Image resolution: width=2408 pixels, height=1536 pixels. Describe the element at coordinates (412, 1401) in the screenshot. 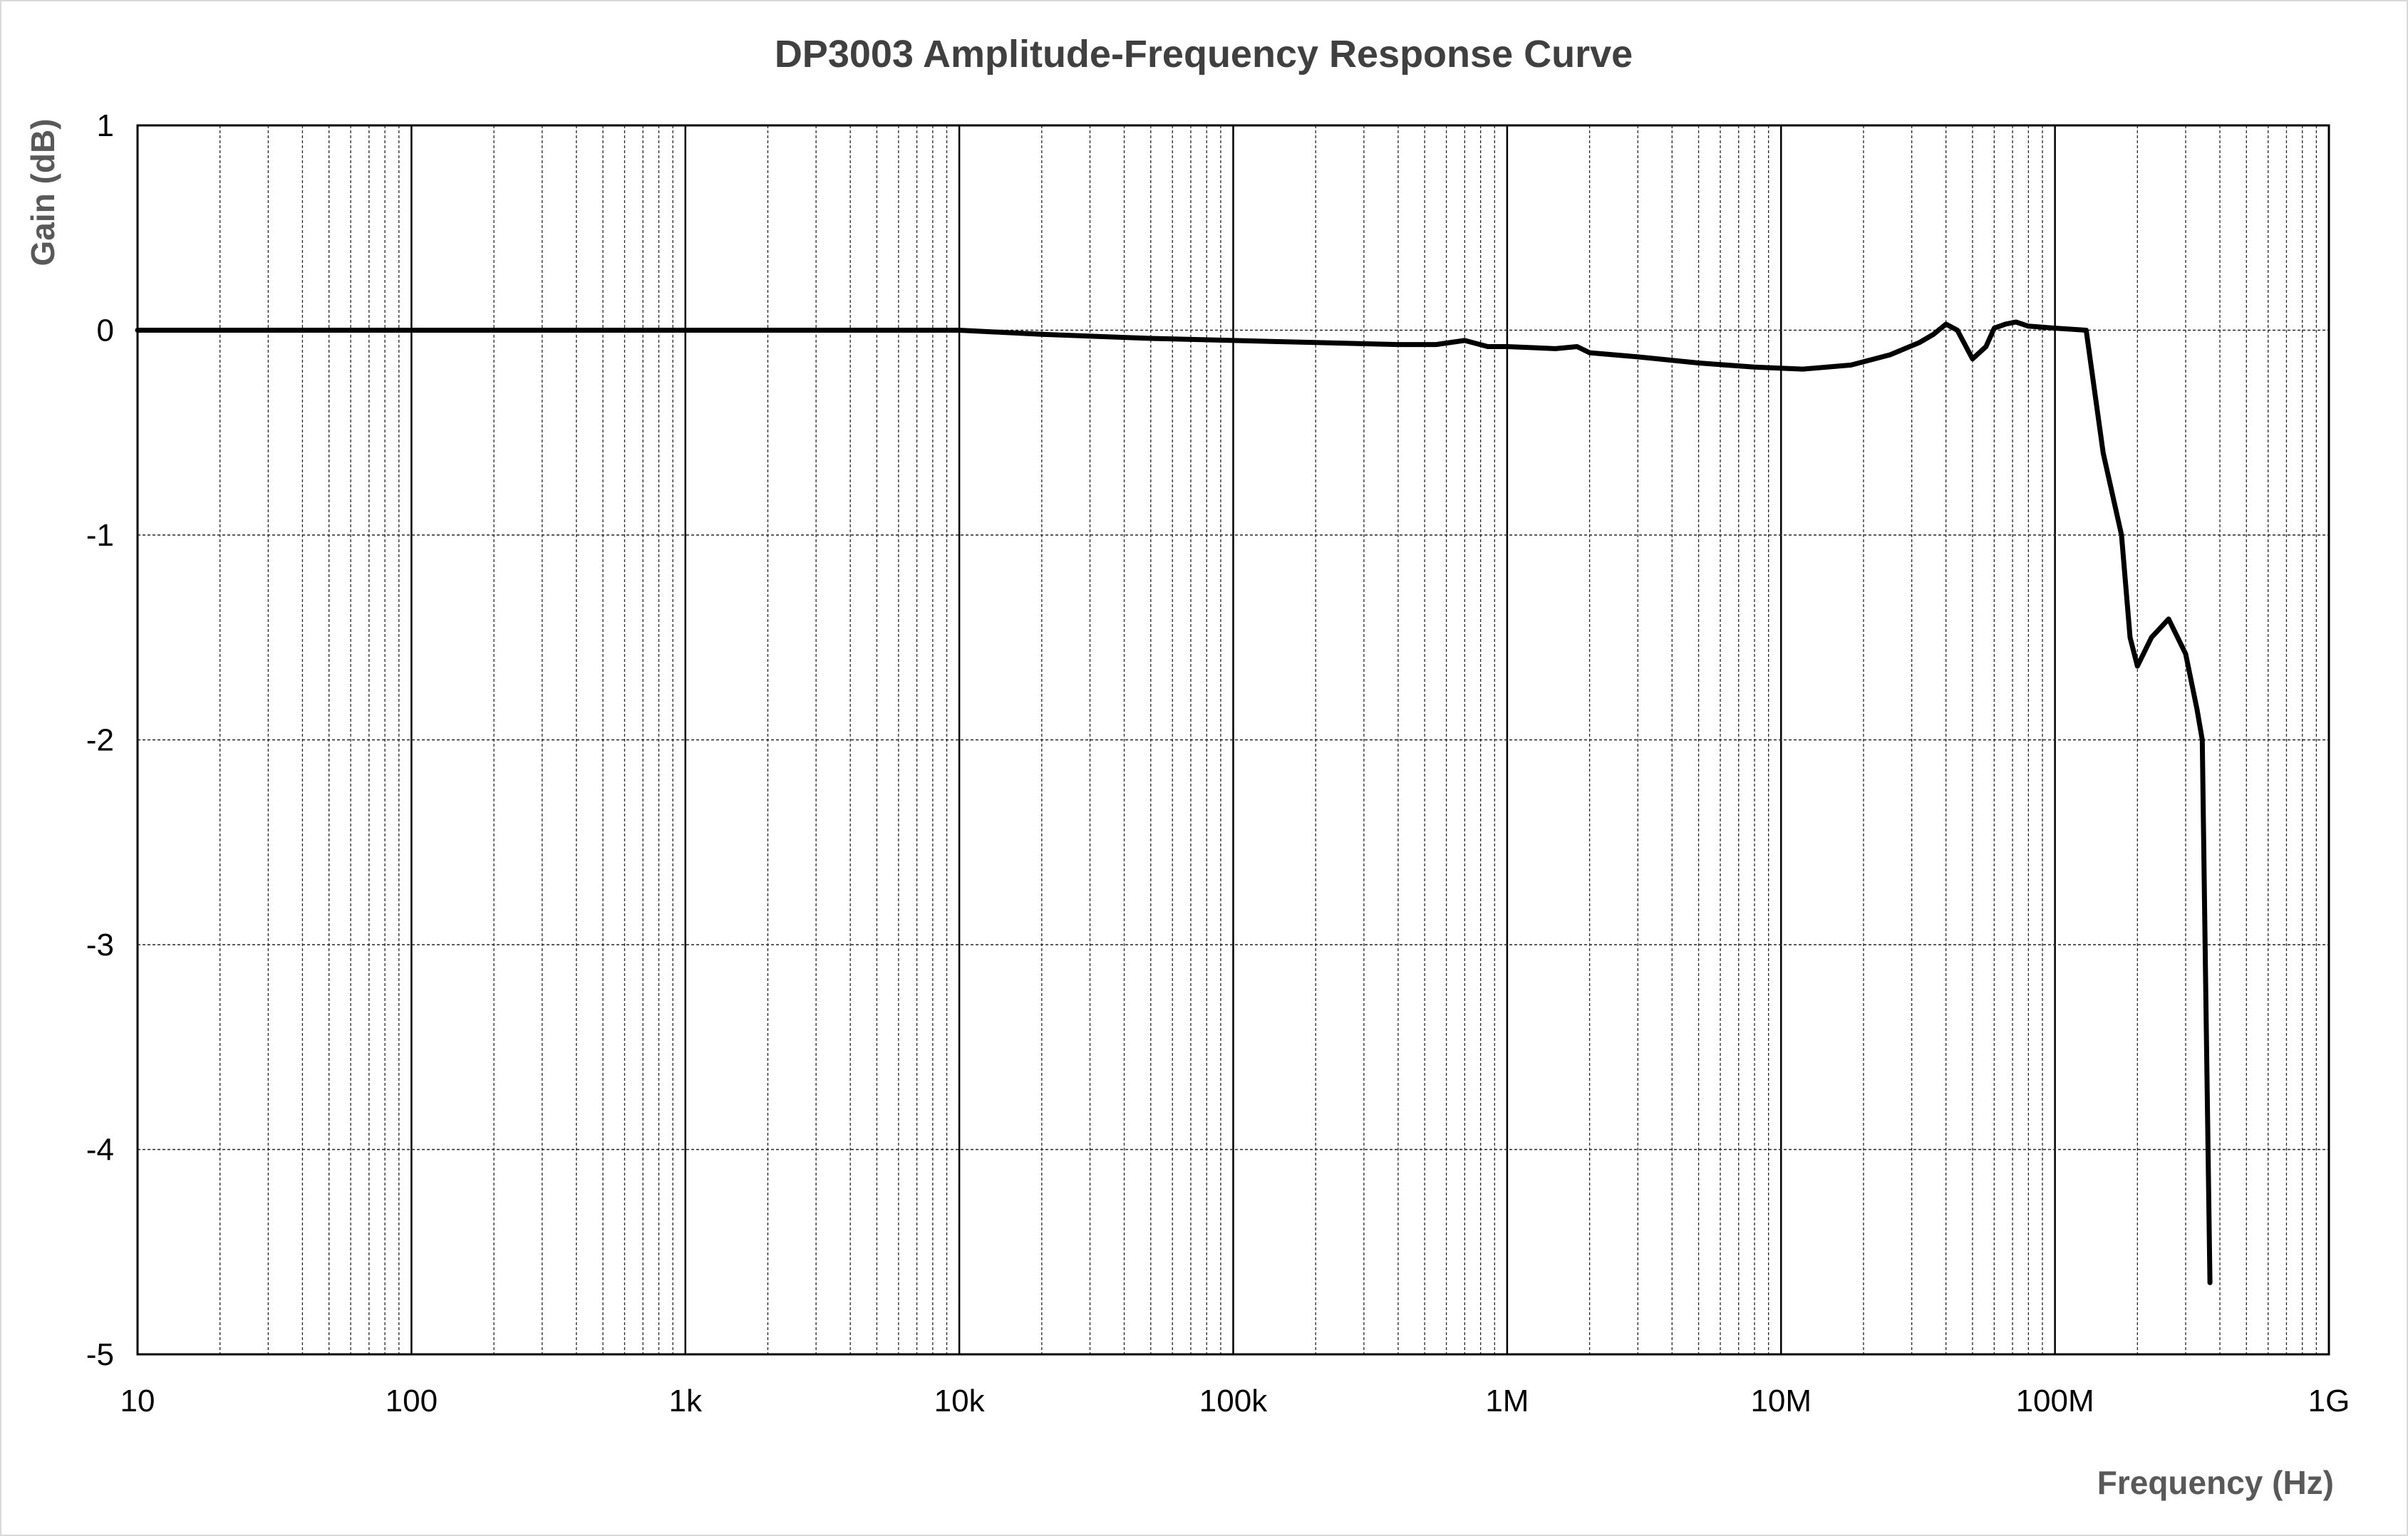

I see `x-tick-label: 100` at that location.